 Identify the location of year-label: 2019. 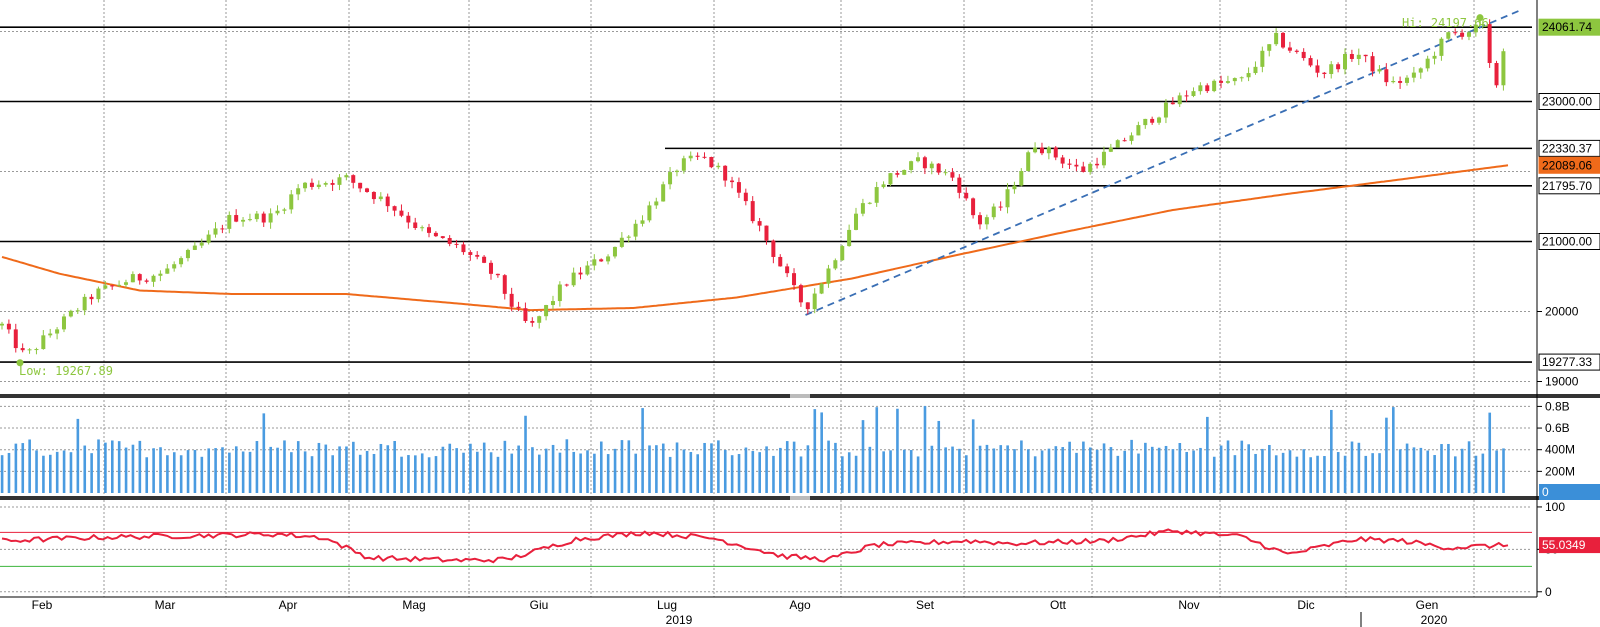
(679, 620).